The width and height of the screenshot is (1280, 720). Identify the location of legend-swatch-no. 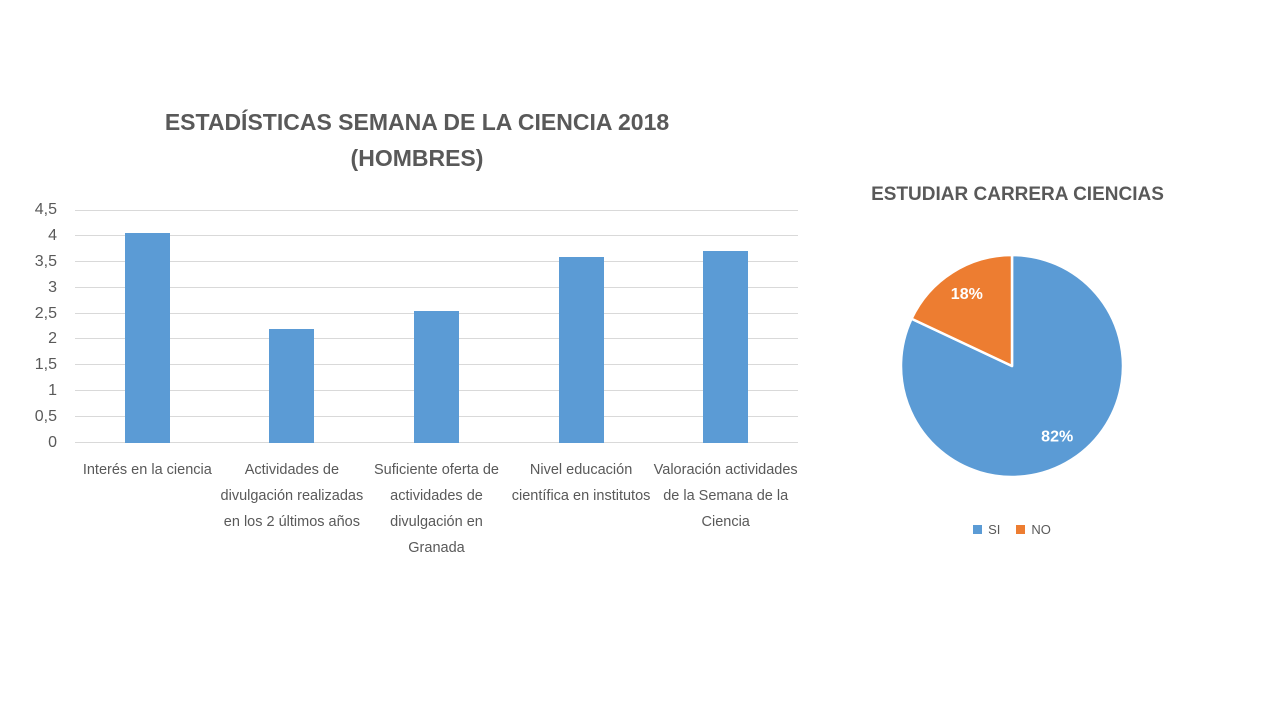
(1021, 529).